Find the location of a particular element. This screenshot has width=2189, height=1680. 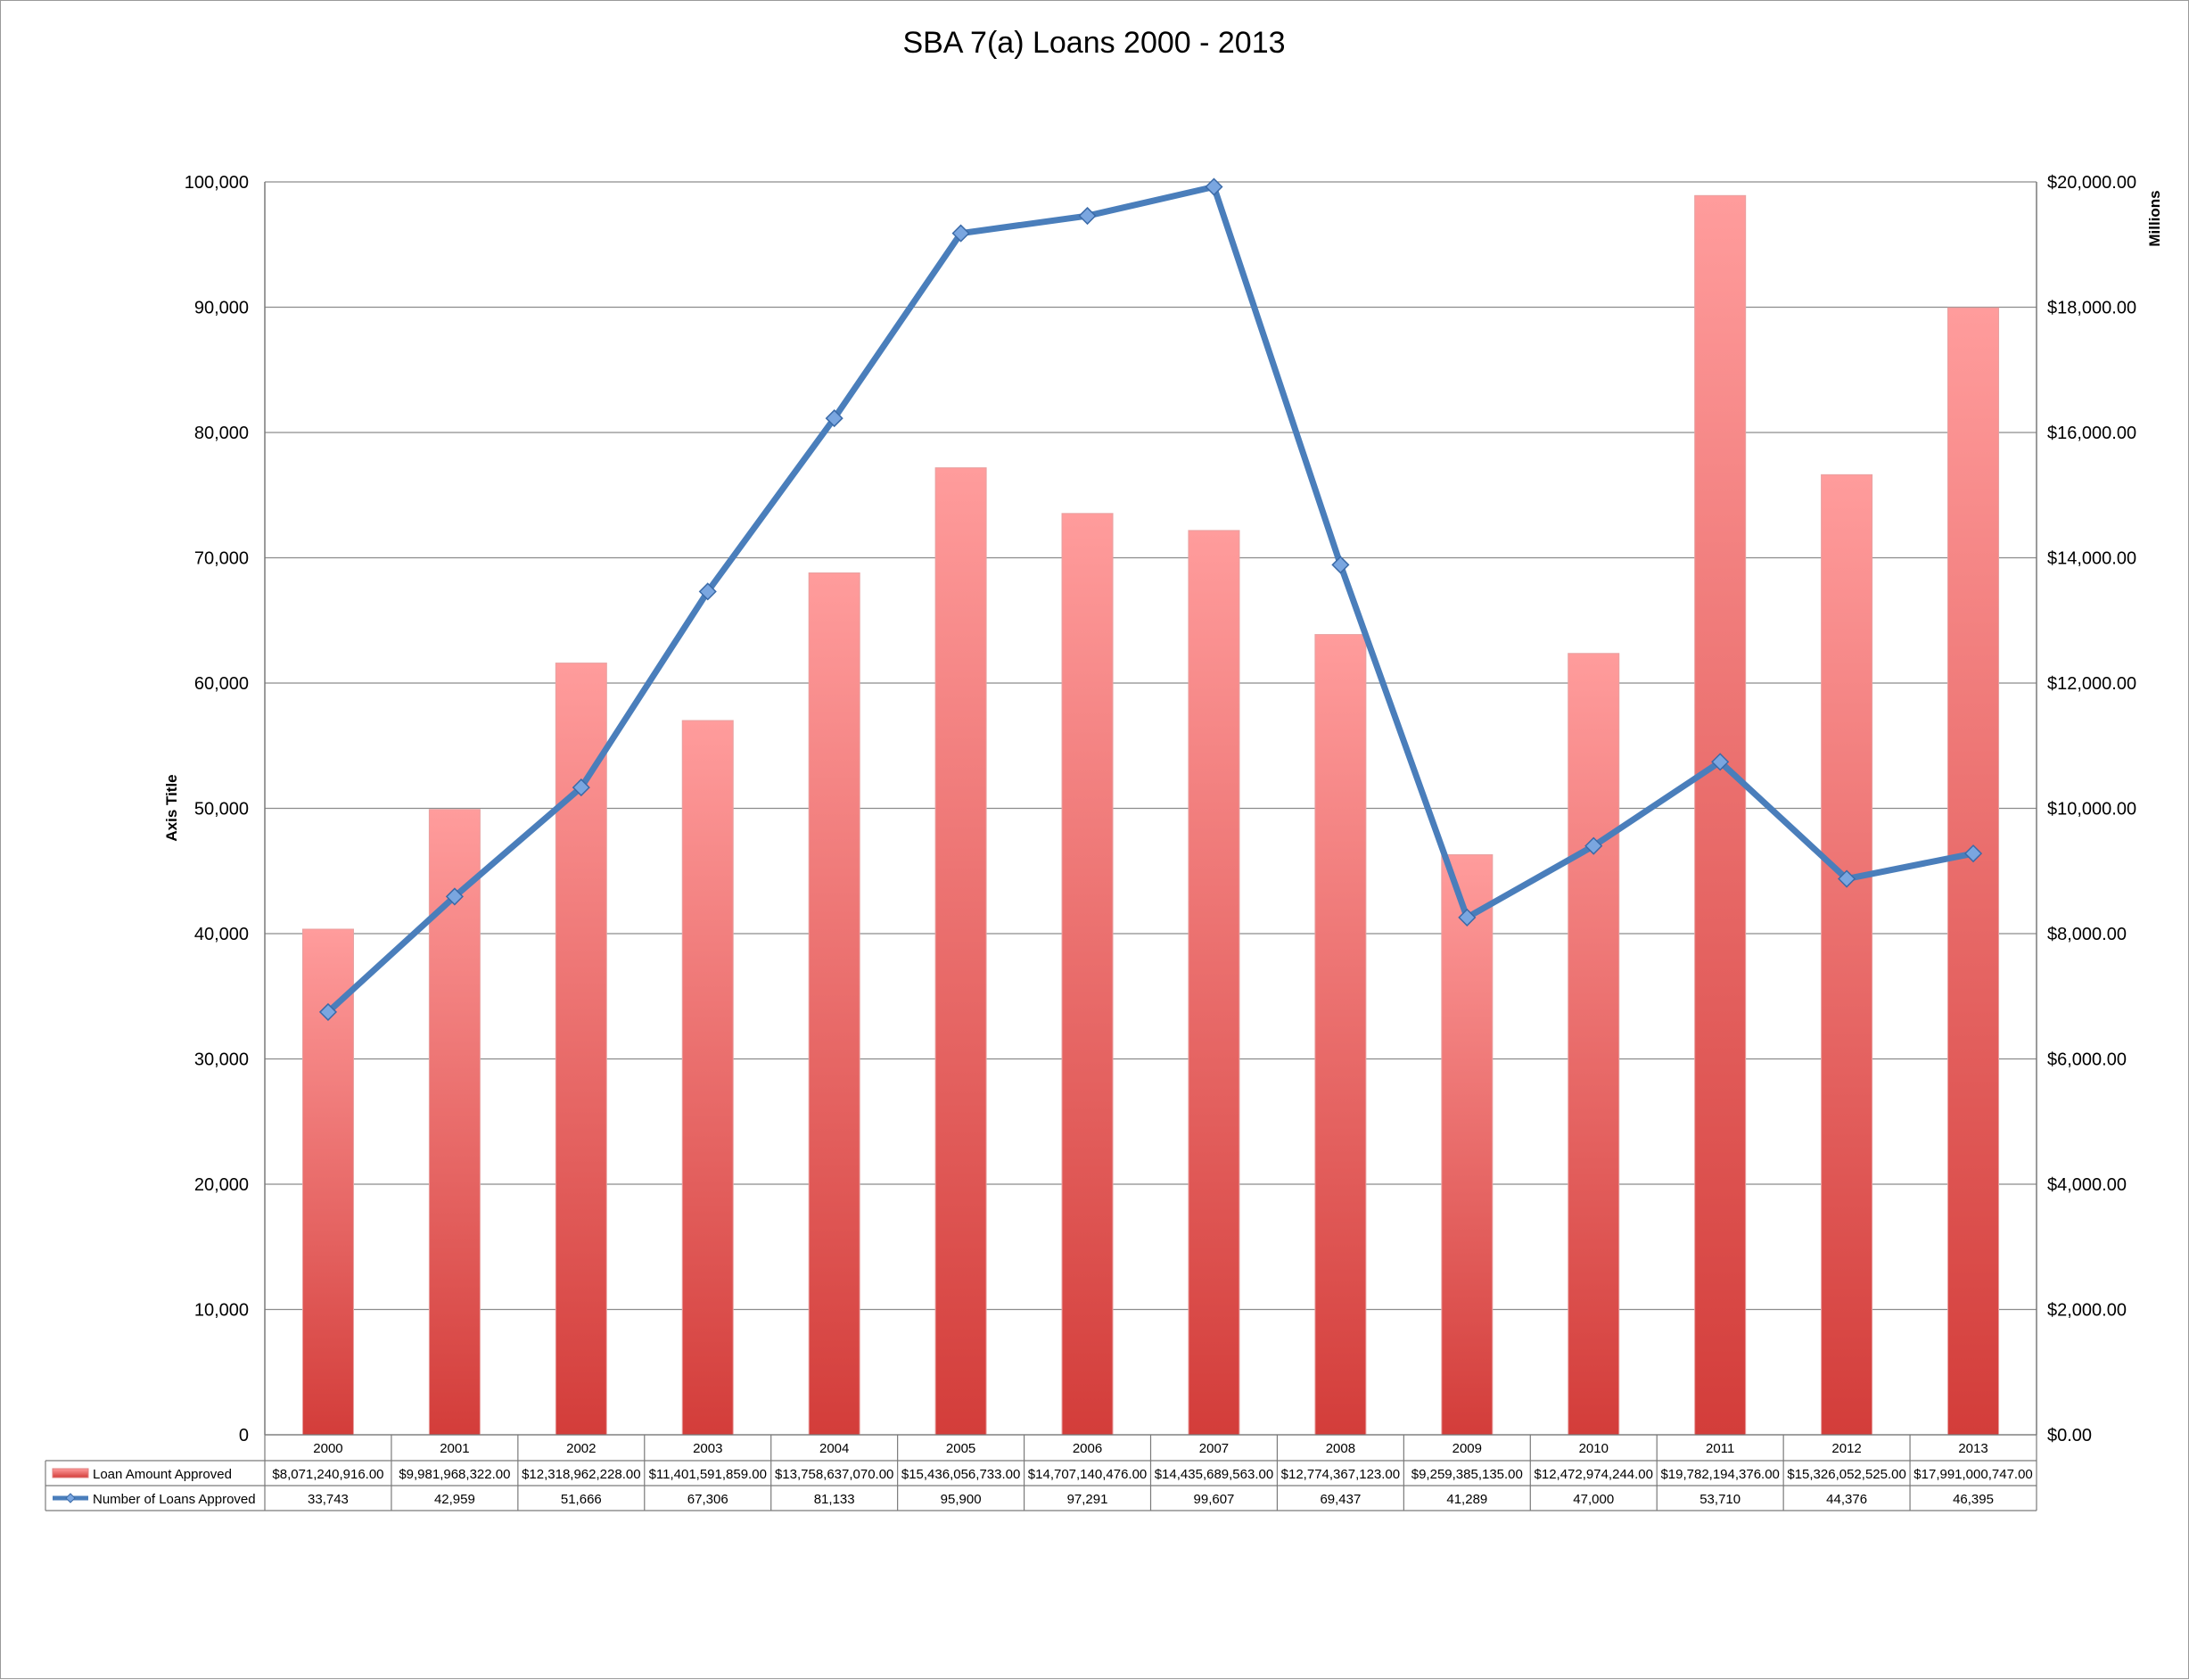

loan-amount-cell: $14,707,140,476.00 is located at coordinates (1087, 1474).